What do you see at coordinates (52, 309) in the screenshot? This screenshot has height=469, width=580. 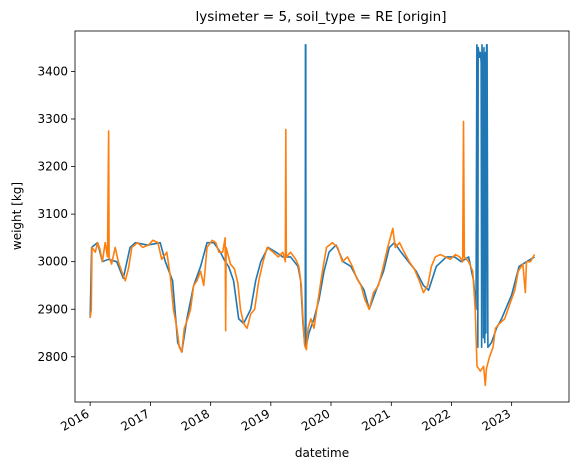 I see `y-tick-label: 2900` at bounding box center [52, 309].